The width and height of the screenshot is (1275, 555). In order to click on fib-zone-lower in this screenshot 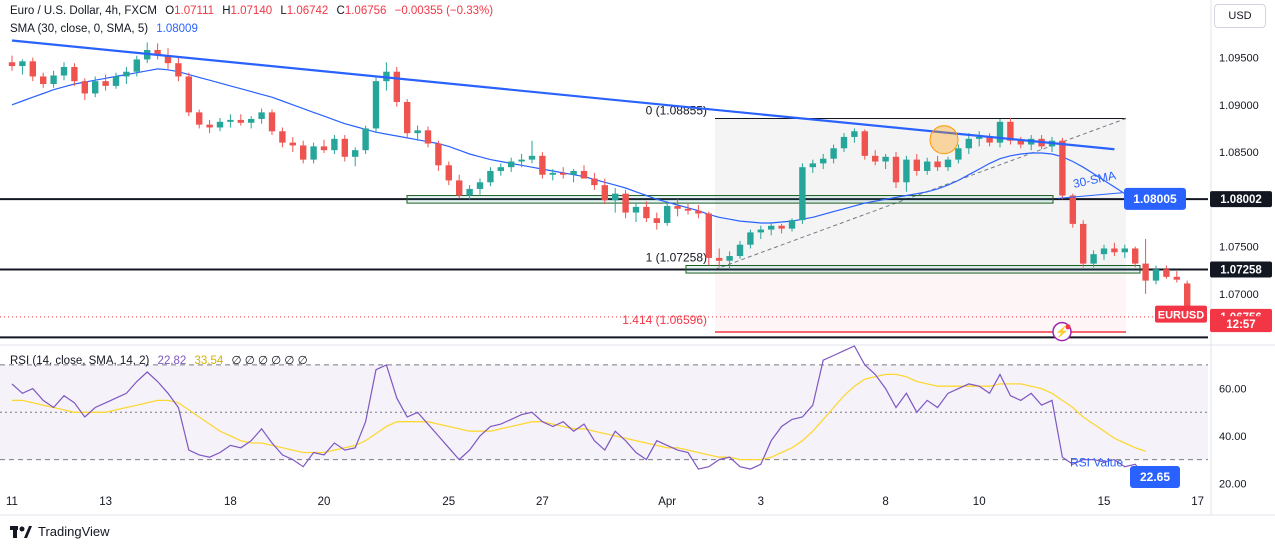, I will do `click(920, 301)`.